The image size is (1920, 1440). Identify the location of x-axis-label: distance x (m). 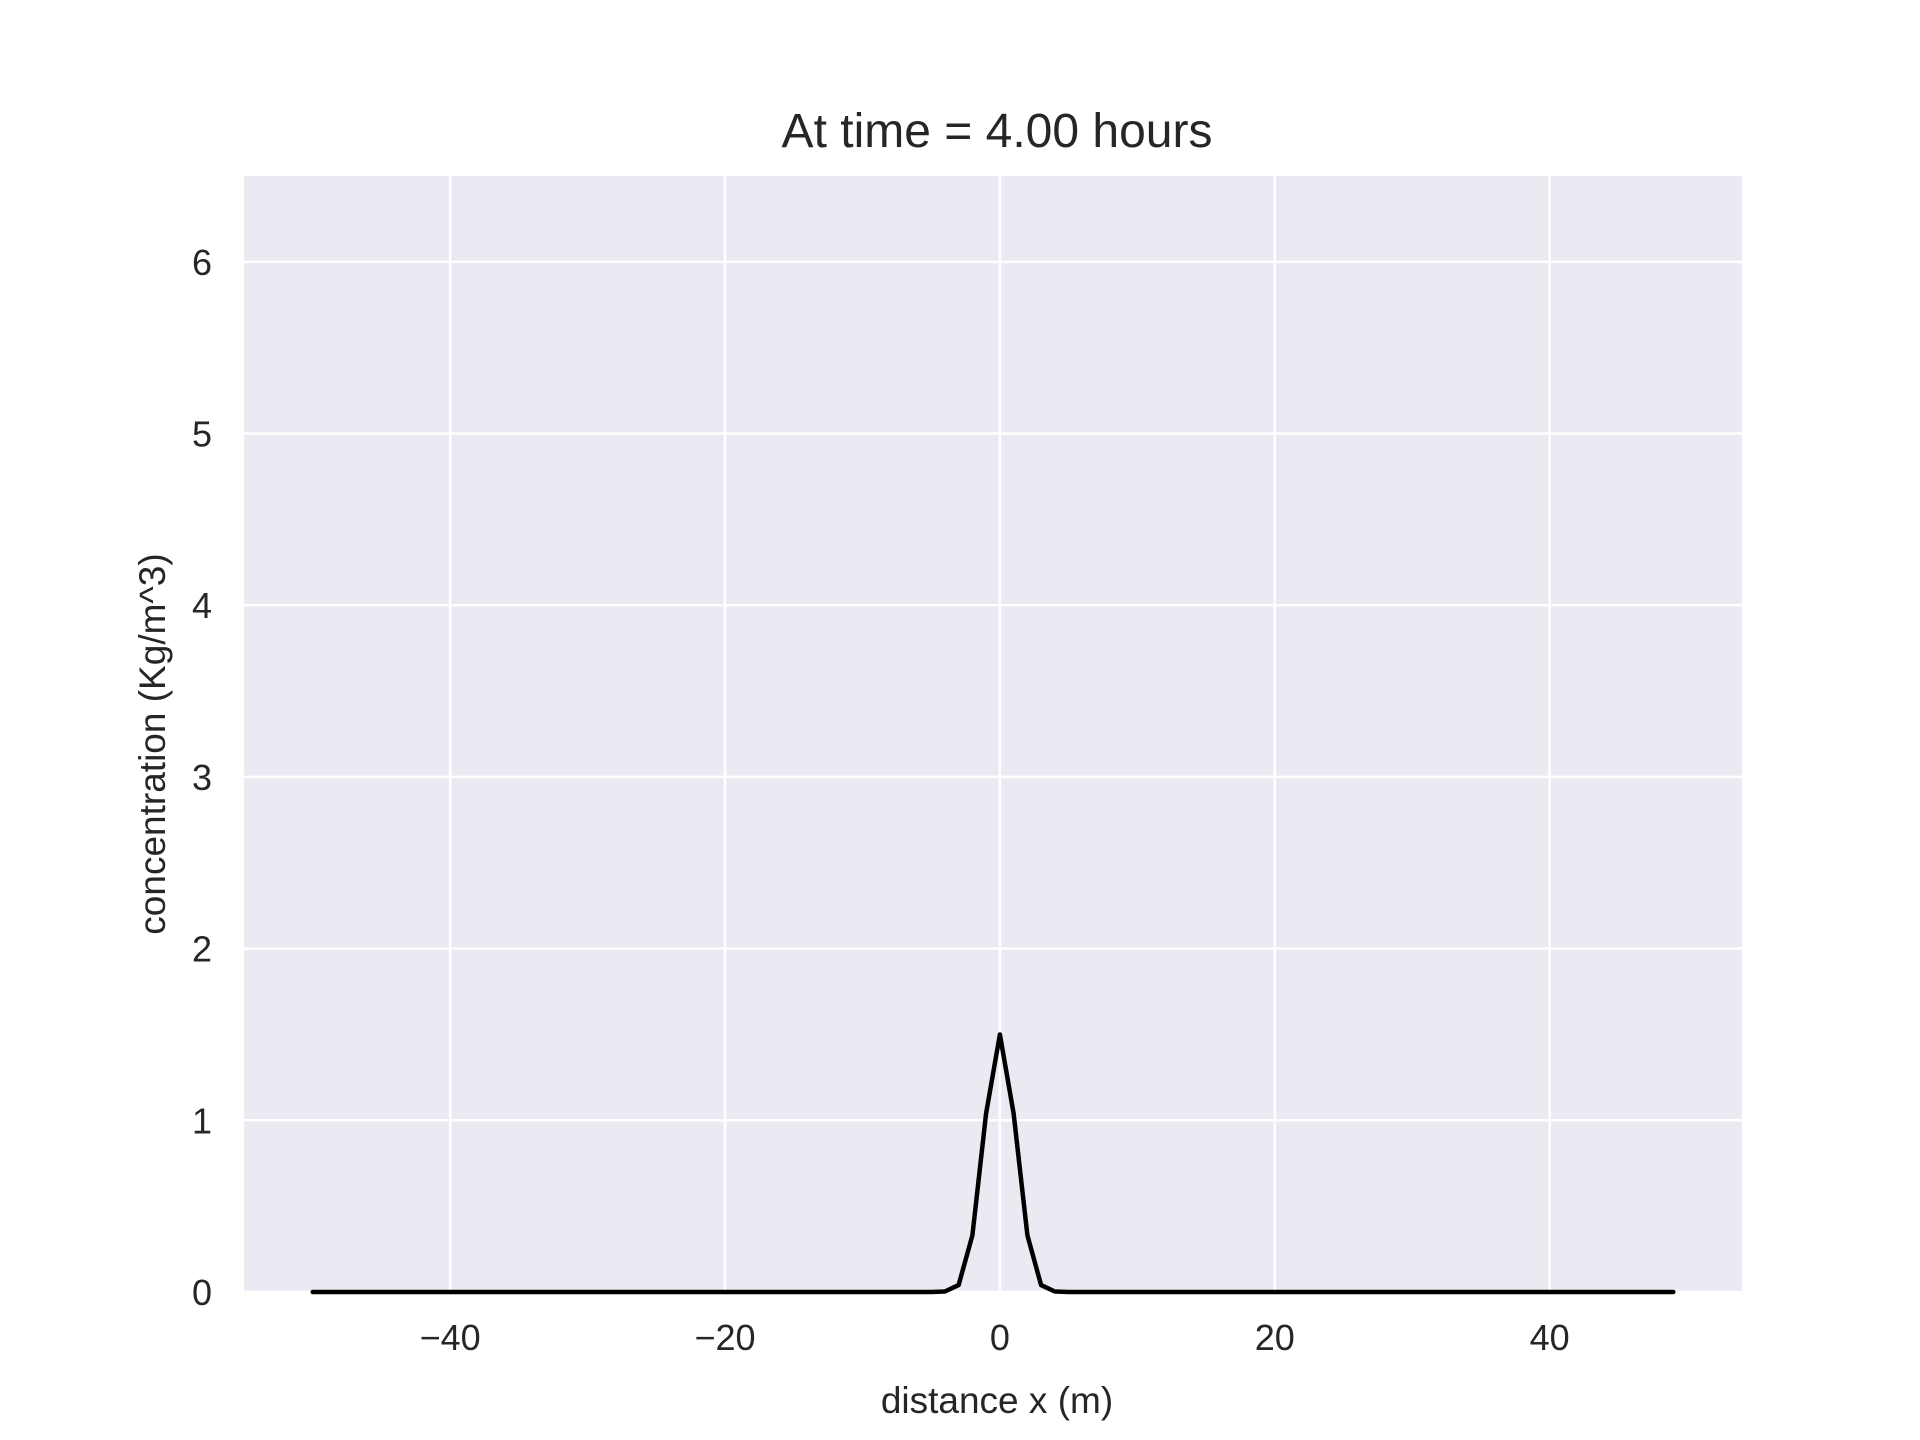
(997, 1400).